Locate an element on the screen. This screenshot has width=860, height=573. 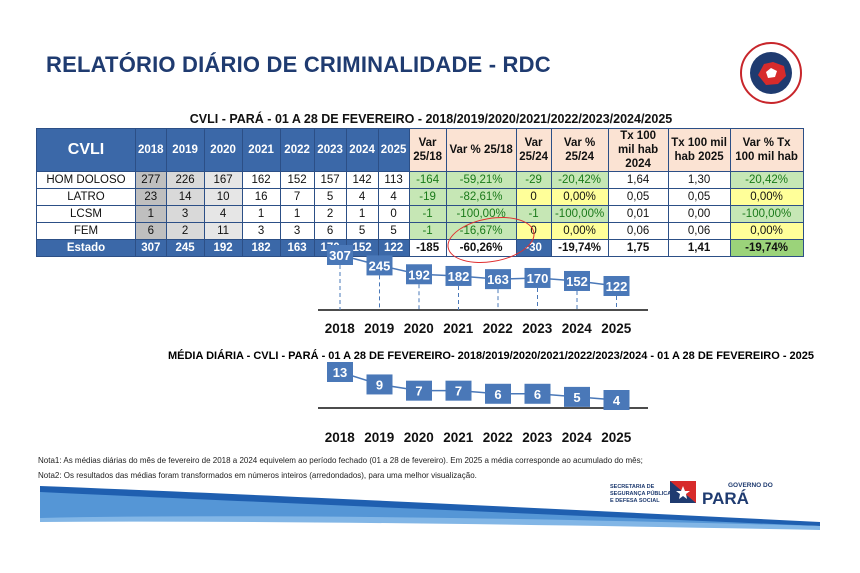
header-cvli: CVLI is located at coordinates (86, 150).